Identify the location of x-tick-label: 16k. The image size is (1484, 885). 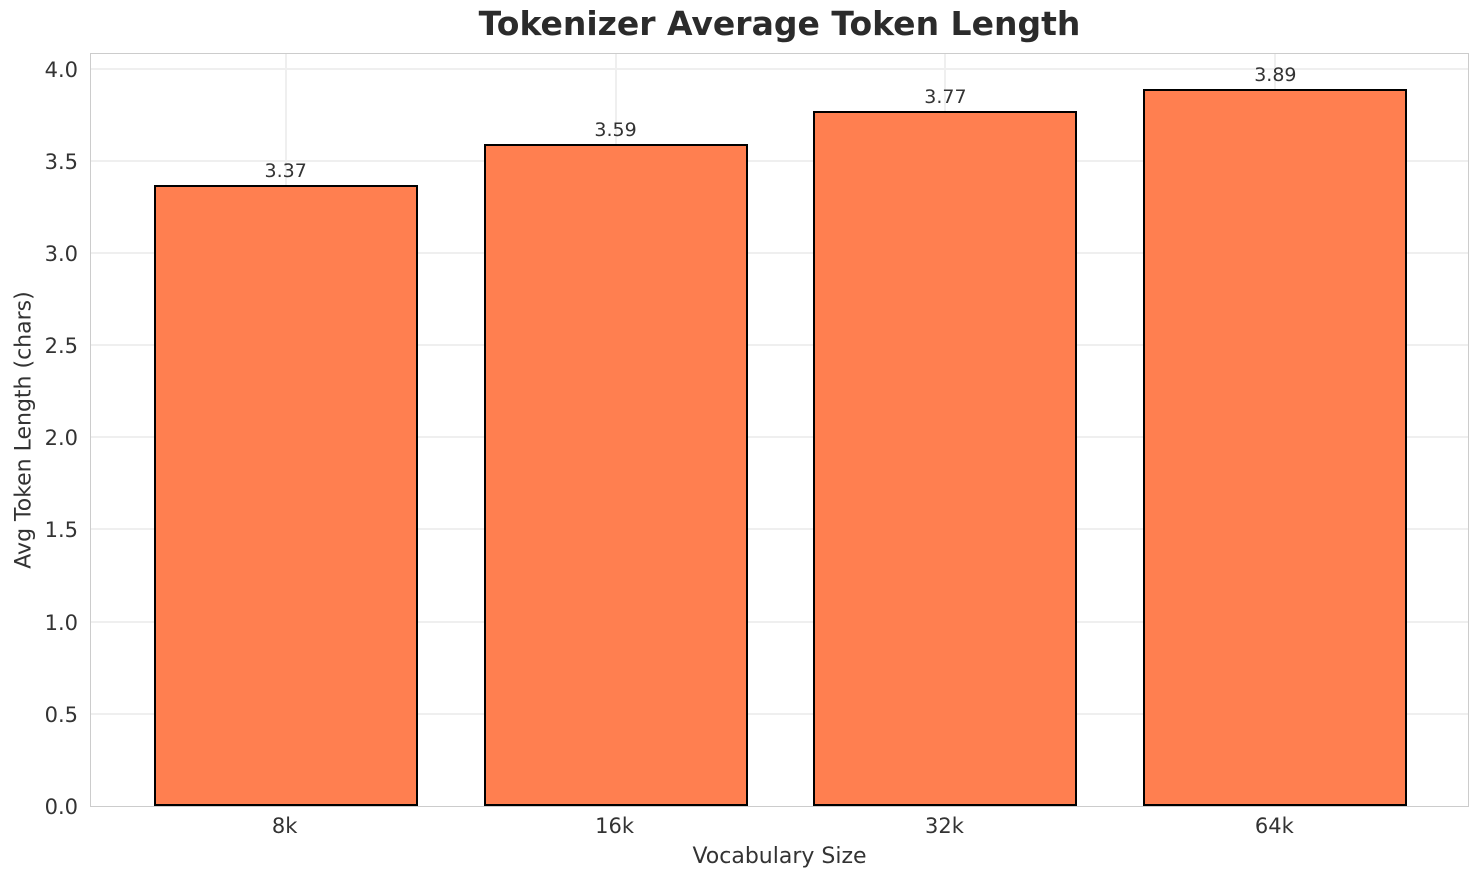
(614, 826).